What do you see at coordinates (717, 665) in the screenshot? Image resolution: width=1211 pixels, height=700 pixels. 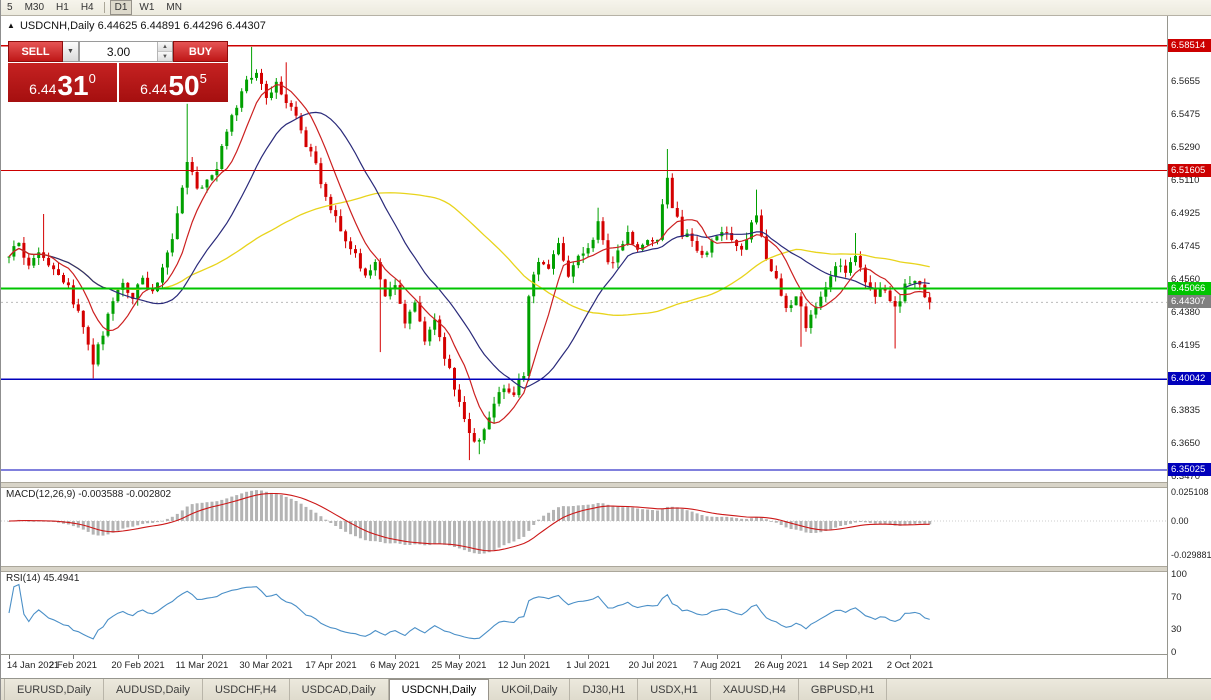 I see `time-axis-label: 7 Aug 2021` at bounding box center [717, 665].